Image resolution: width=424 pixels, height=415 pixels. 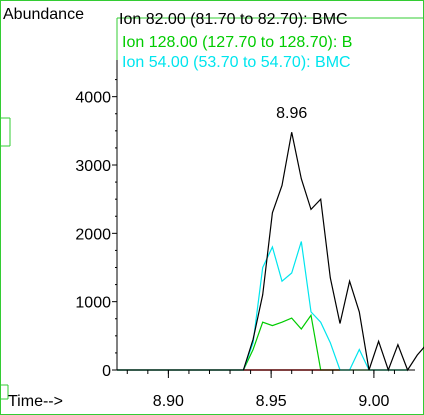 I want to click on y-tick-label: 2000, so click(x=93, y=234).